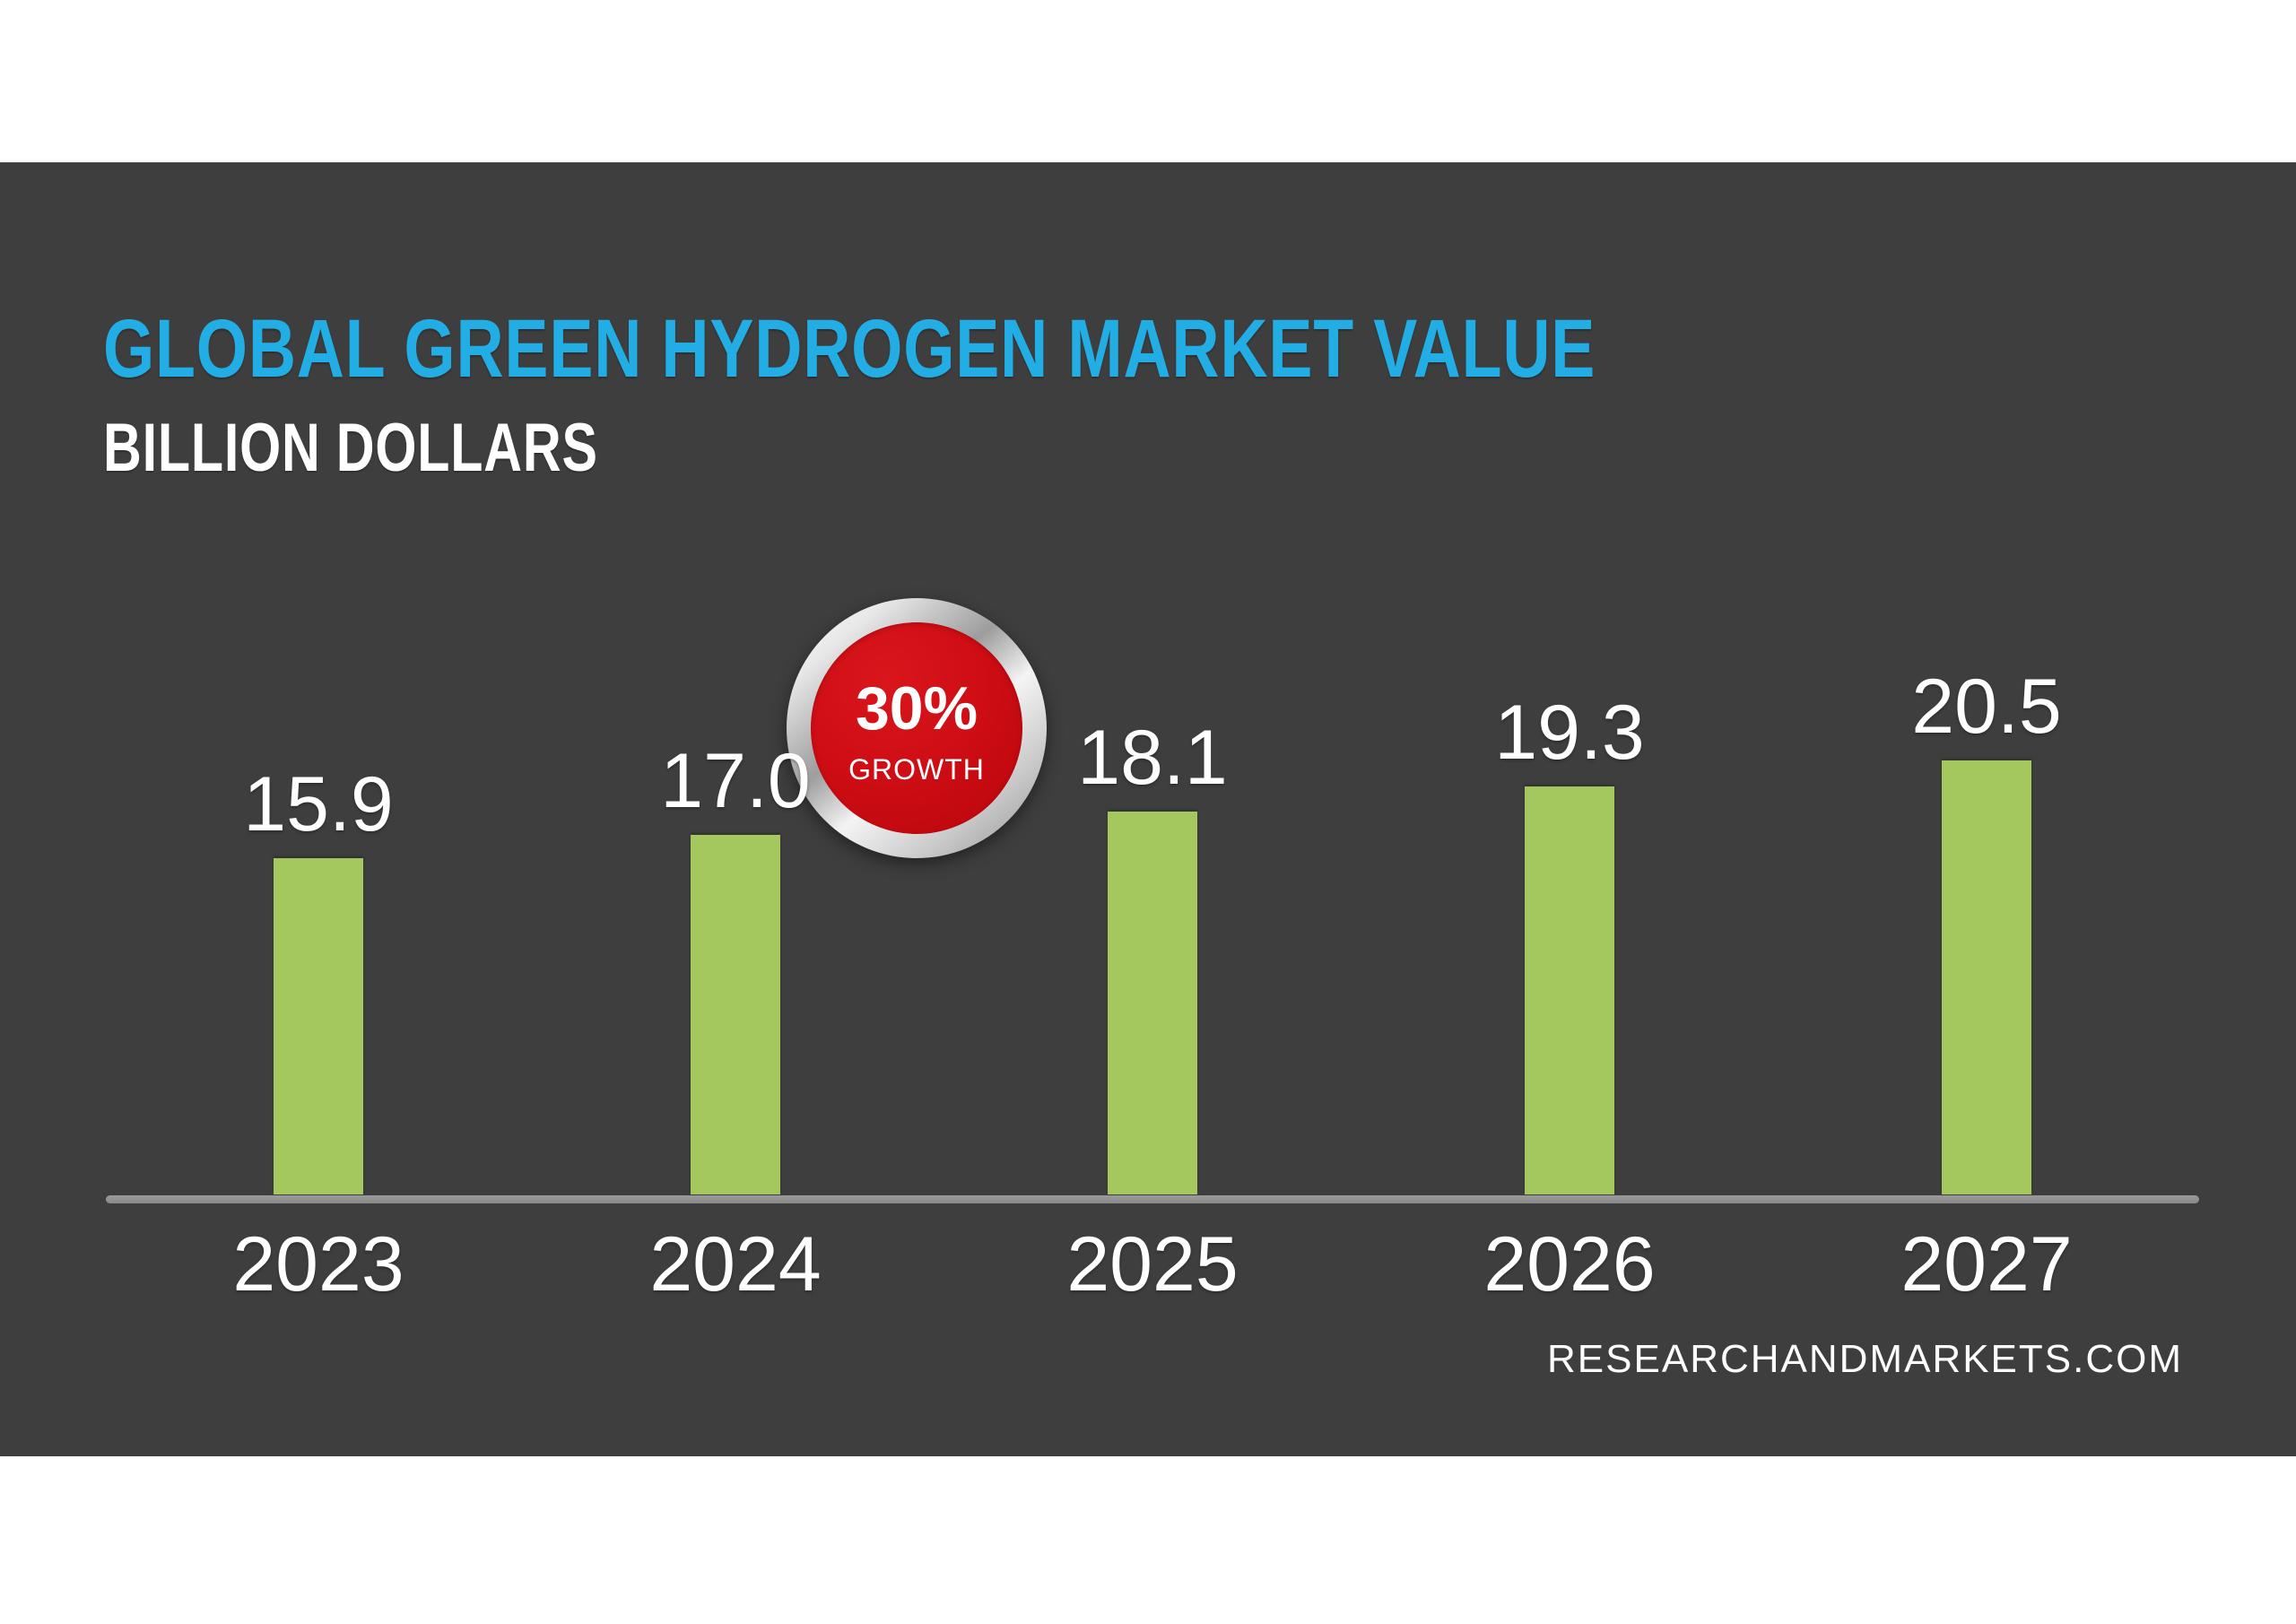  Describe the element at coordinates (735, 780) in the screenshot. I see `value-label-2024: 17.0` at that location.